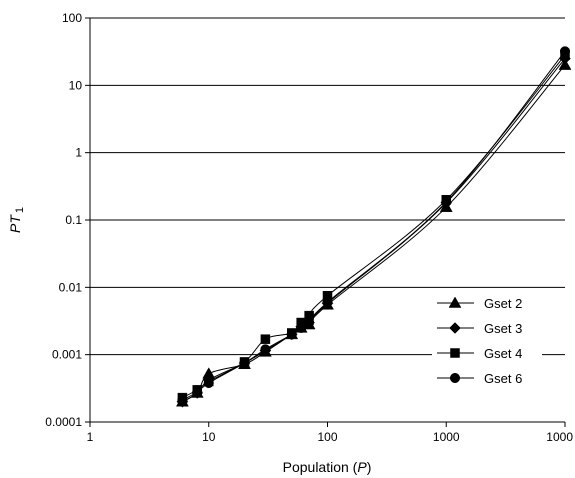 This screenshot has height=478, width=575. I want to click on y-tick-label: 100, so click(72, 18).